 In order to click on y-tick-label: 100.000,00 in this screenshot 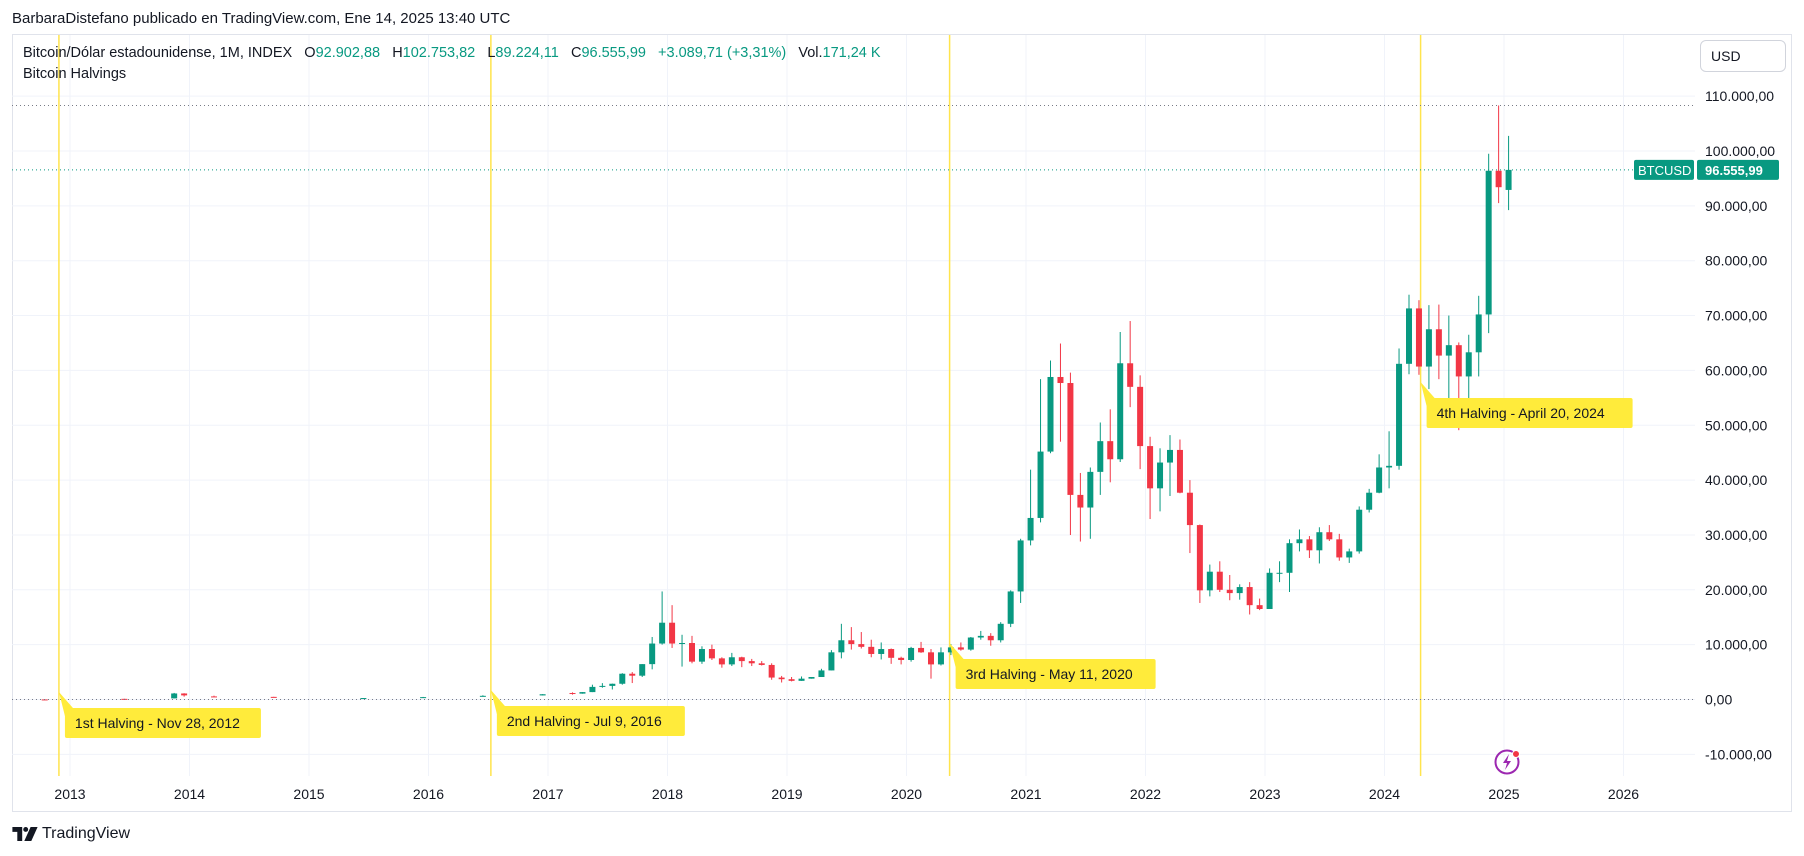, I will do `click(1740, 151)`.